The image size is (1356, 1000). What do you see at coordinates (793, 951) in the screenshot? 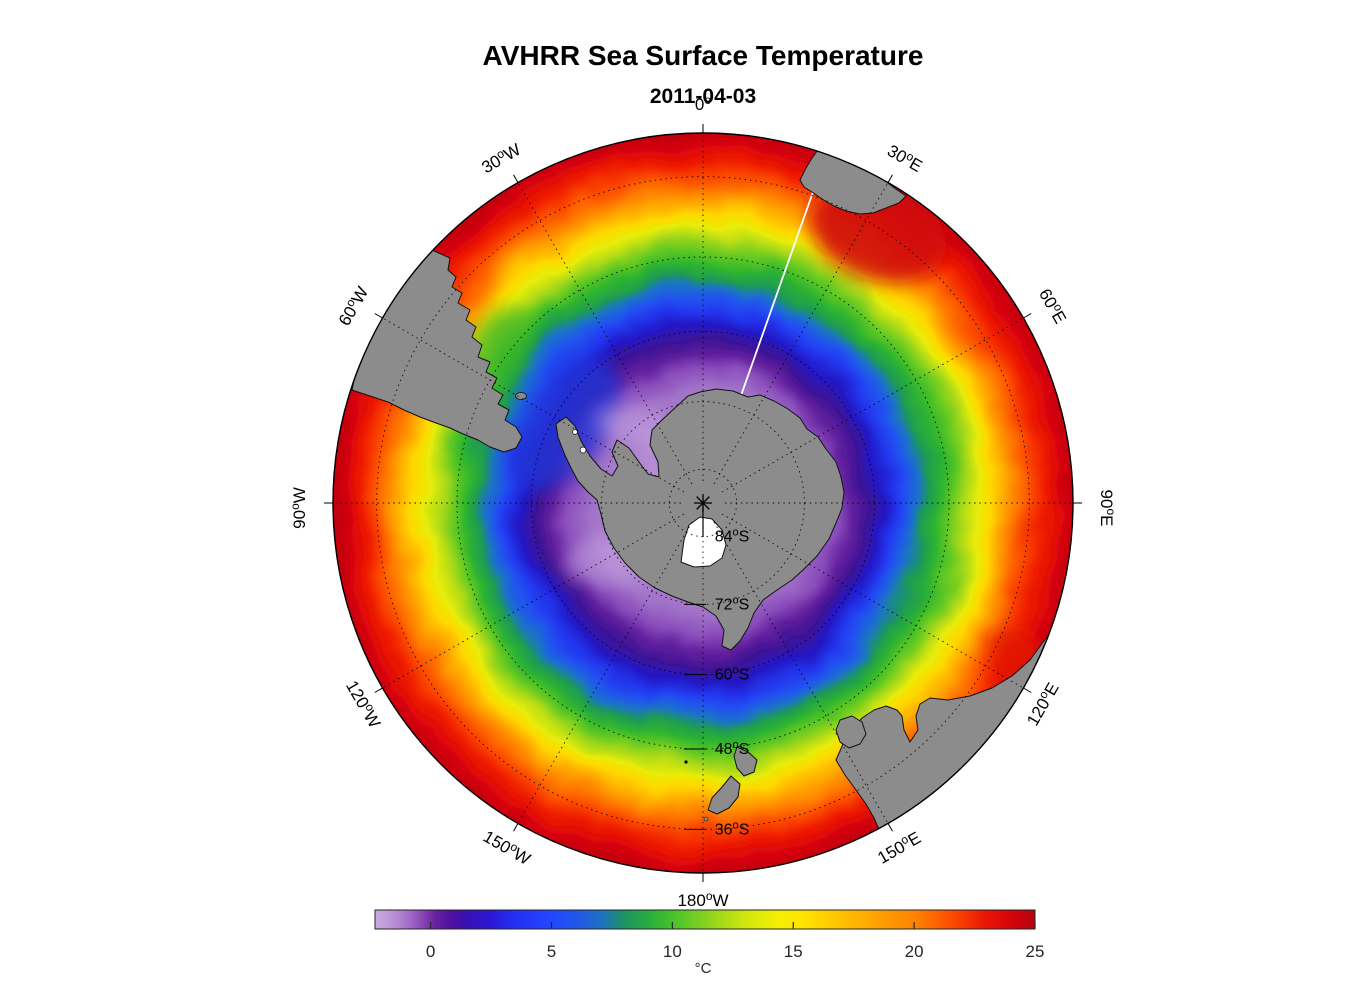
I see `colorbar-tick-label: 15` at bounding box center [793, 951].